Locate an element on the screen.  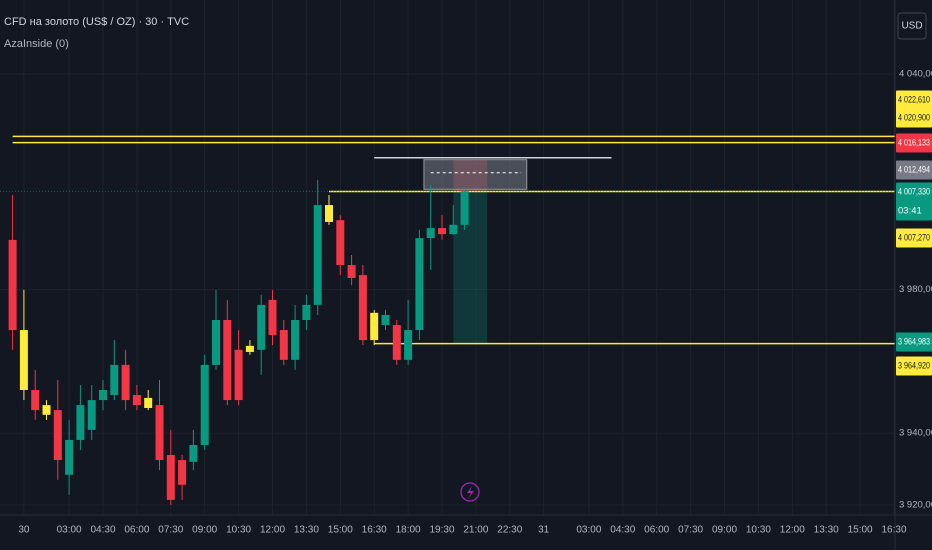
price-label: 4 007,270 is located at coordinates (914, 238).